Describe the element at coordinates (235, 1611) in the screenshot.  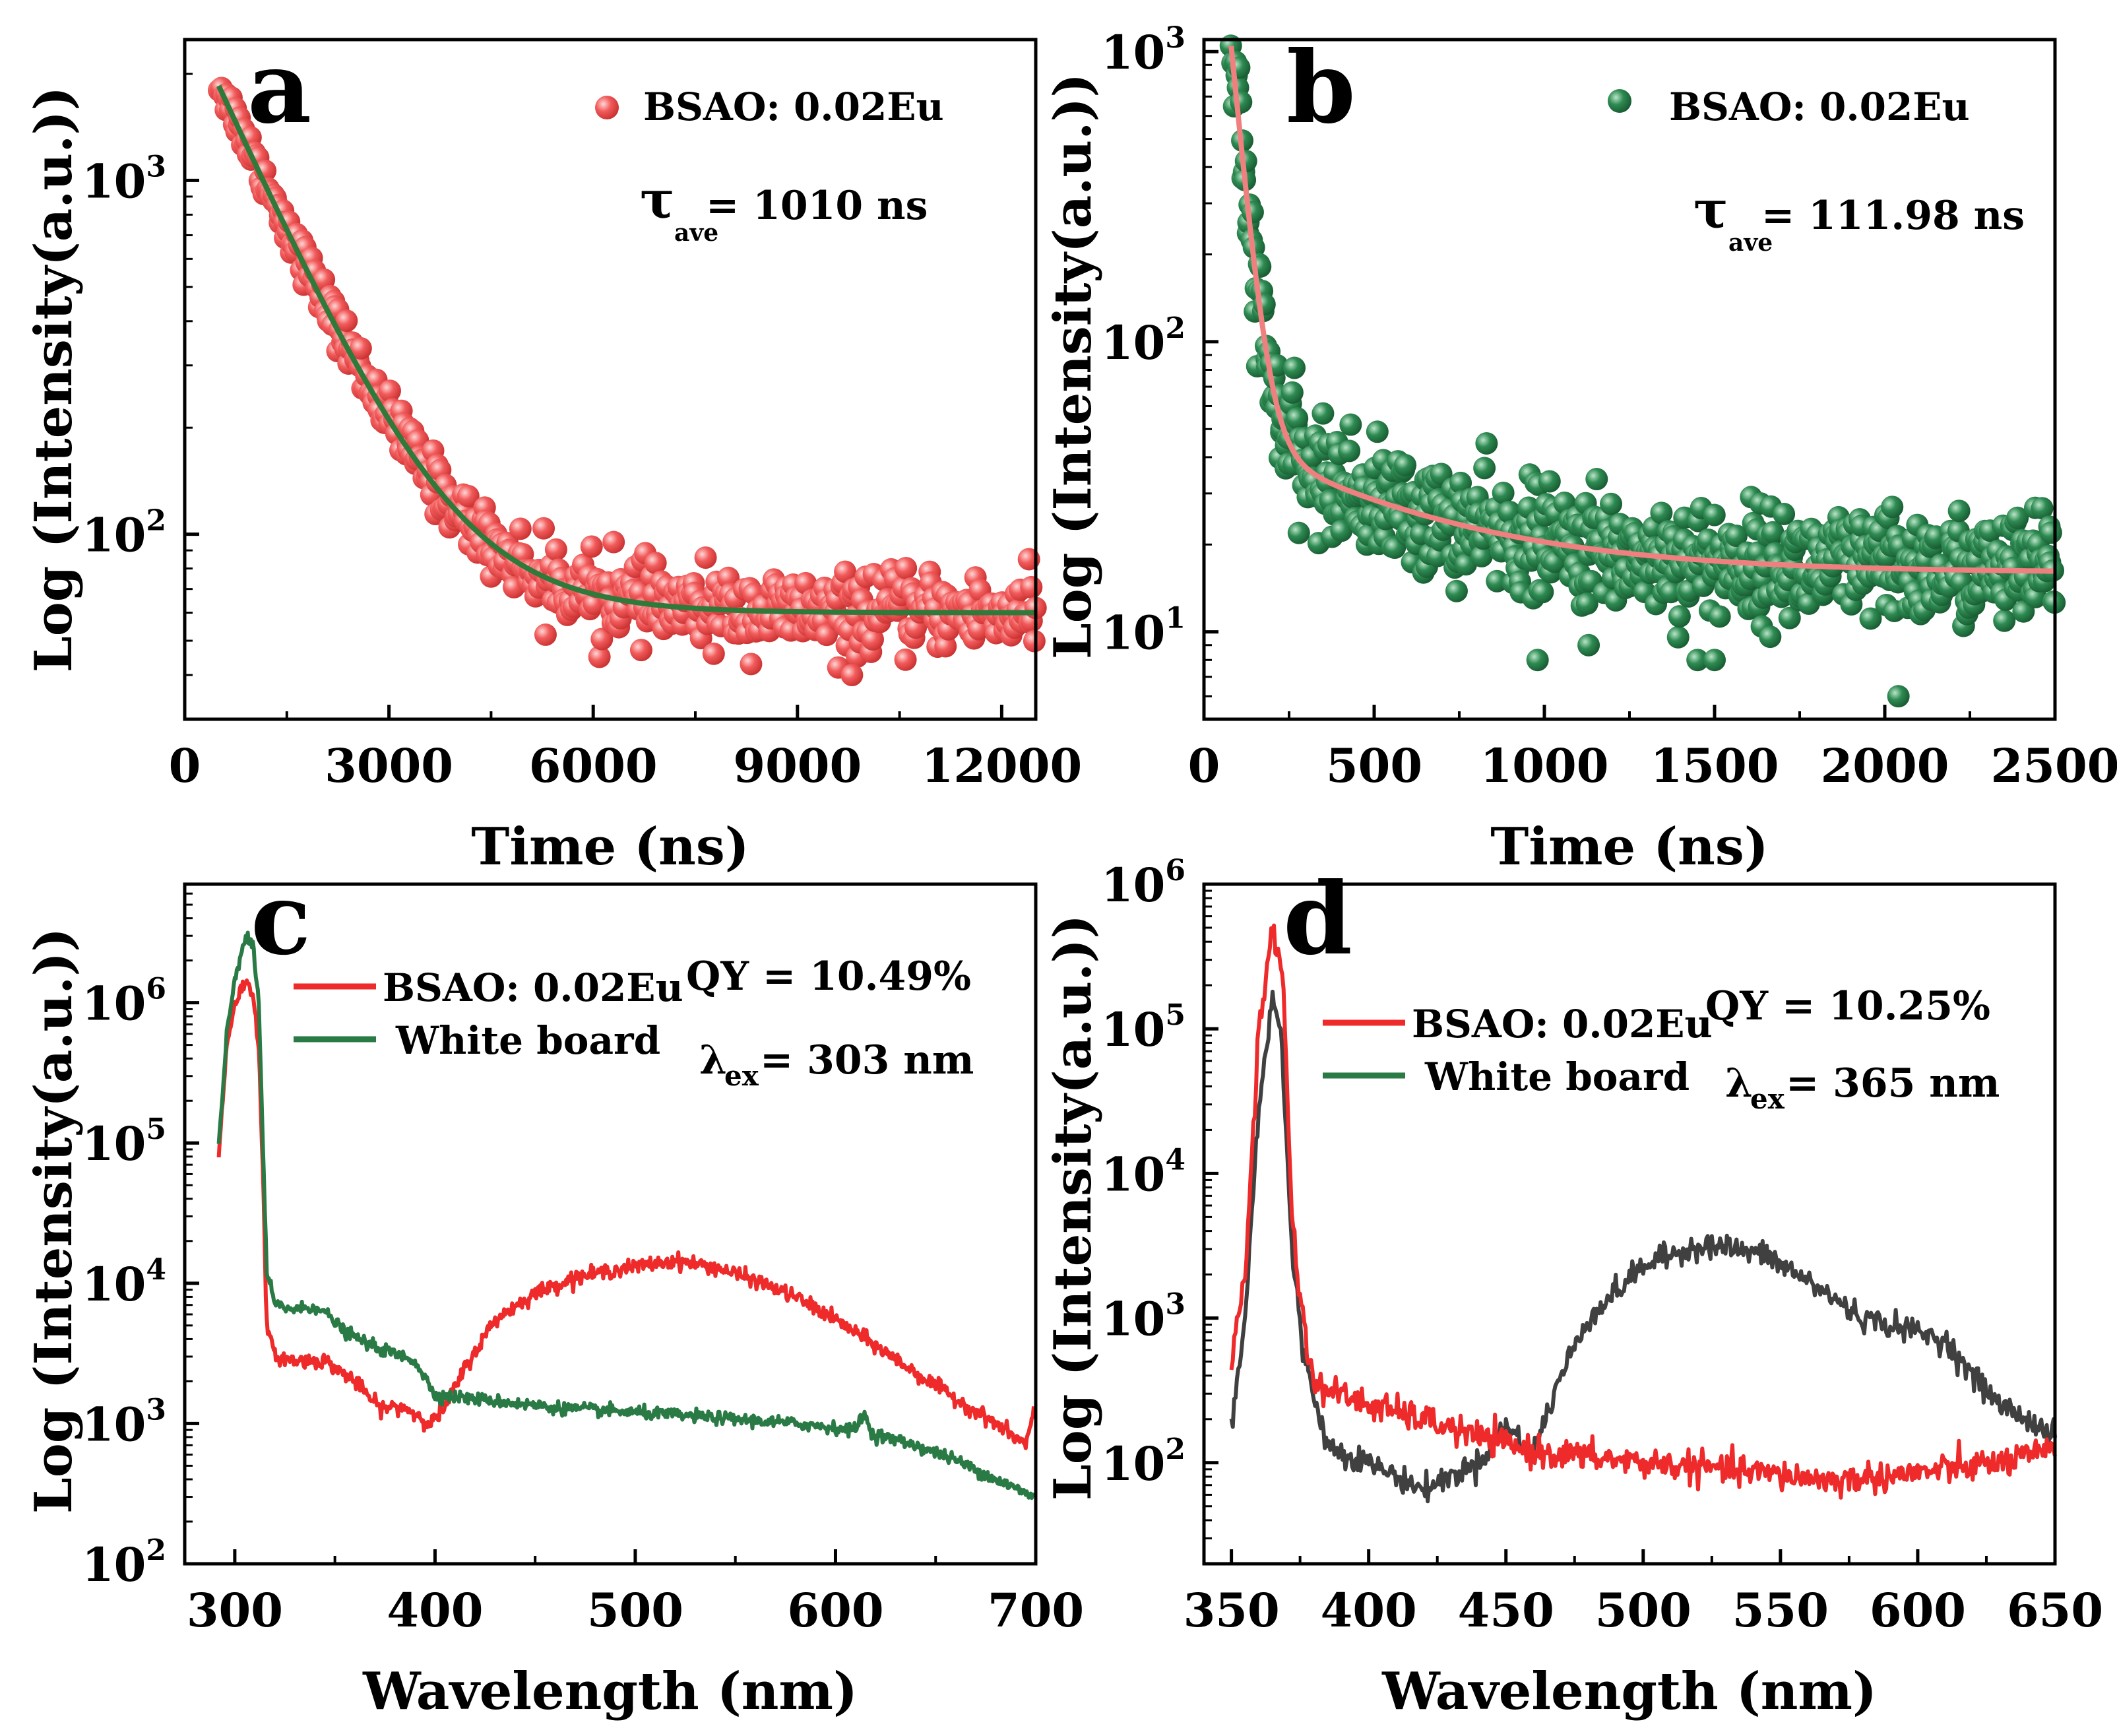
I see `x-tick-label: 300` at that location.